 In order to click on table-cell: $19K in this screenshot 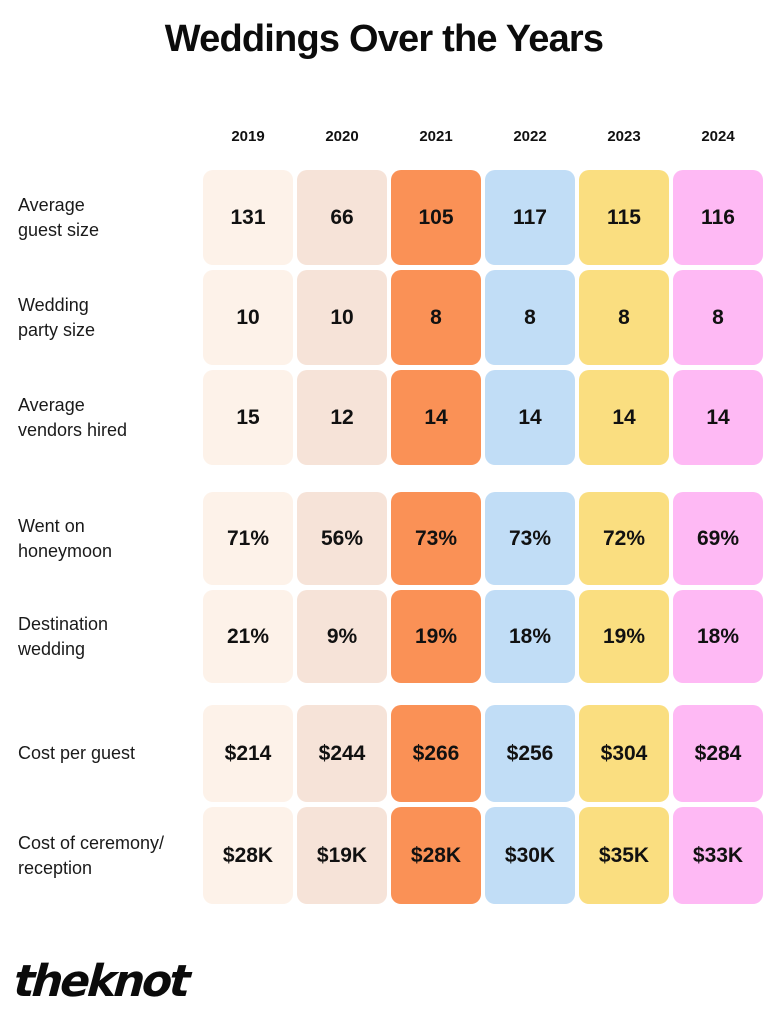, I will do `click(342, 855)`.